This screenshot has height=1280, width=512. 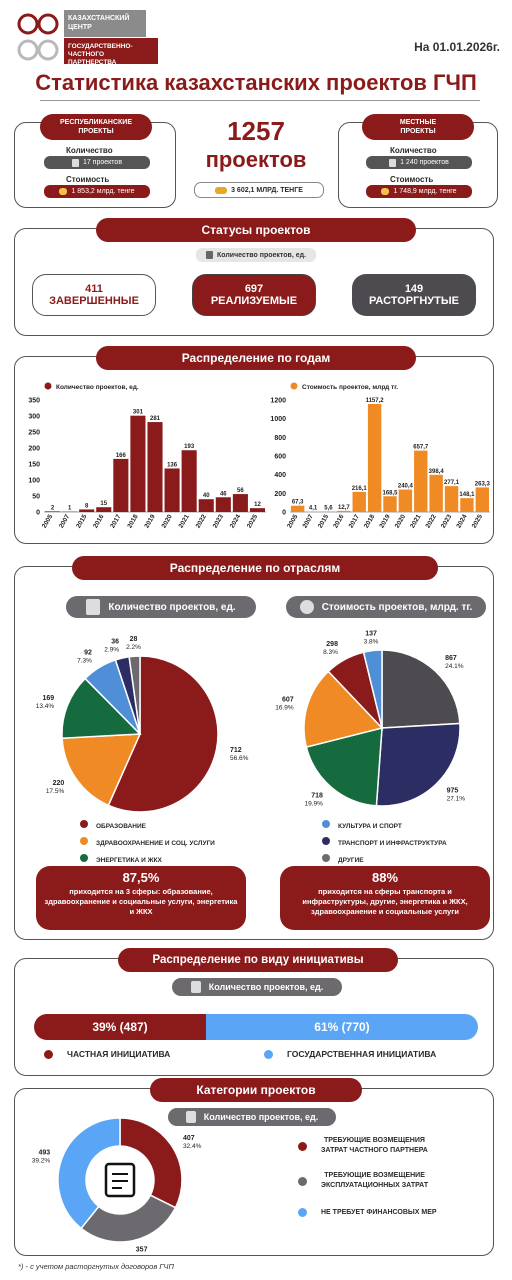 I want to click on slice-pct-label: 3.8%, so click(x=371, y=642).